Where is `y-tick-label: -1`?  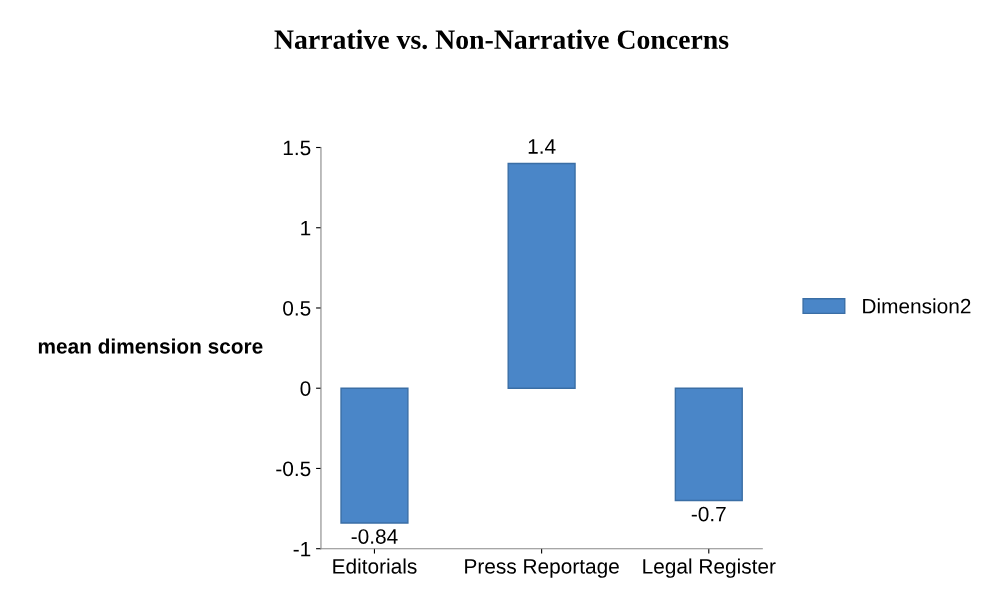
y-tick-label: -1 is located at coordinates (302, 549).